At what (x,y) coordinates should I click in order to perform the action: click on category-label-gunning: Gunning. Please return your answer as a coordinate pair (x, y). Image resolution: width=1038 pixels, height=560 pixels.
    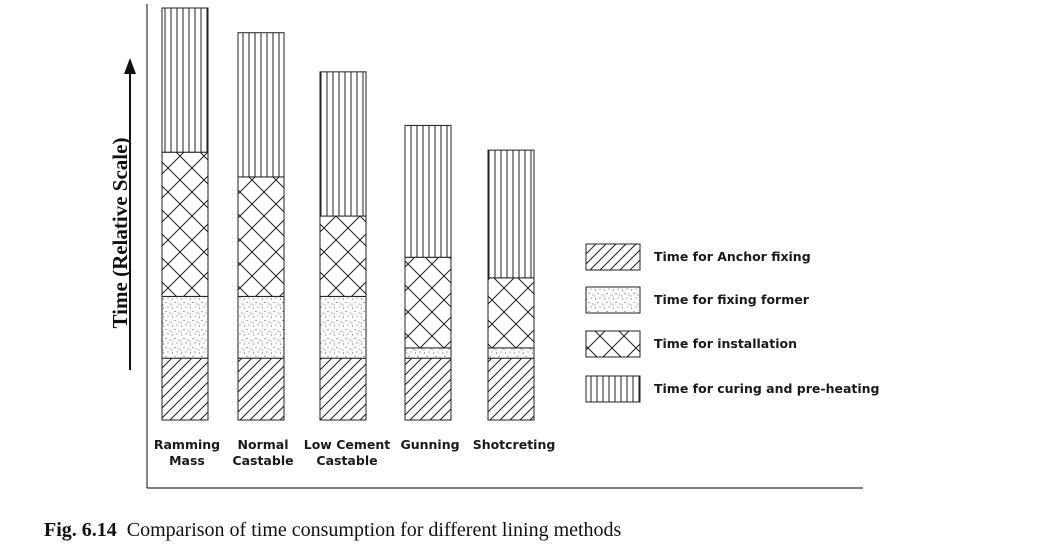
    Looking at the image, I should click on (429, 444).